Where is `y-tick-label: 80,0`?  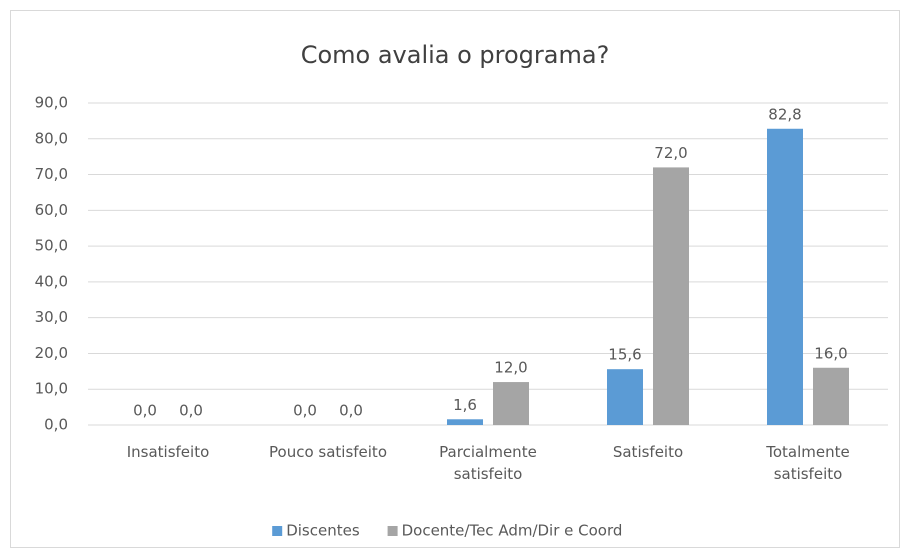
y-tick-label: 80,0 is located at coordinates (51, 138).